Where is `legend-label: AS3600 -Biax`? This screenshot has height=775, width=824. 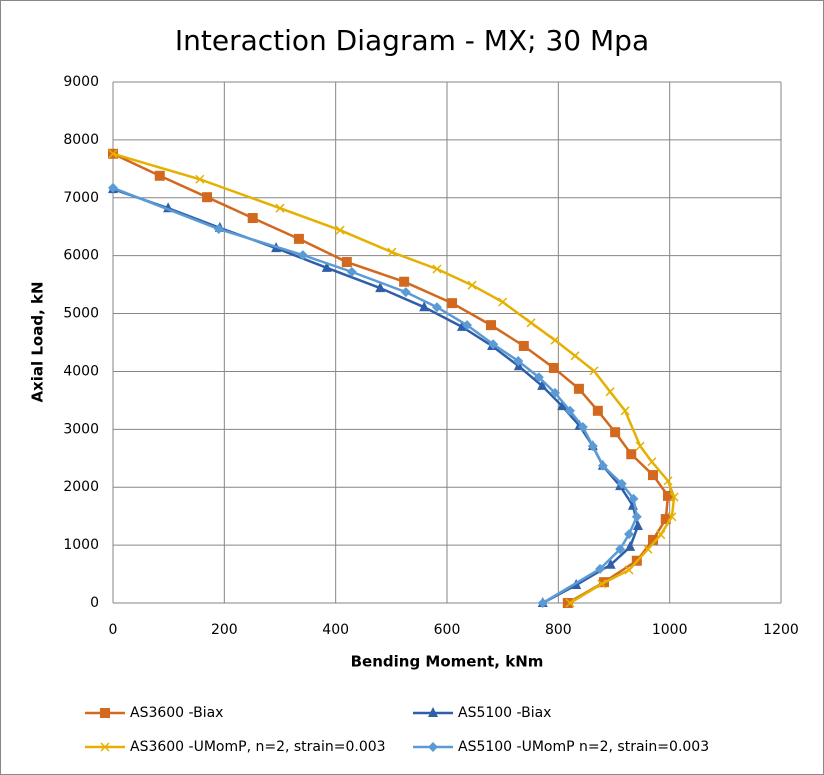 legend-label: AS3600 -Biax is located at coordinates (176, 713).